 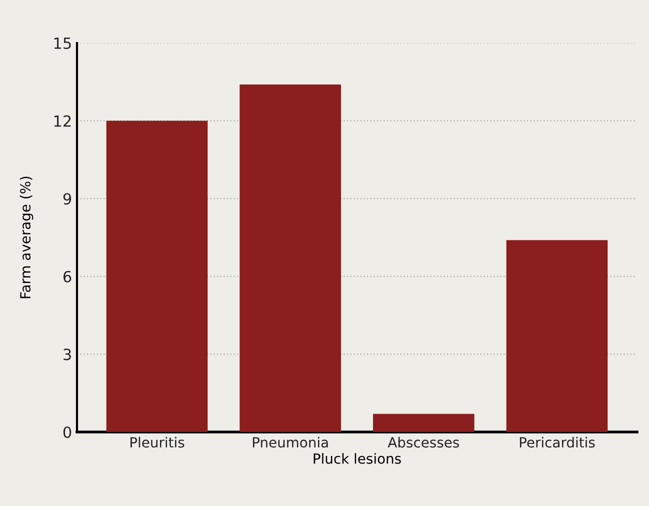 I want to click on x-tick-label: Abscesses, so click(x=423, y=442).